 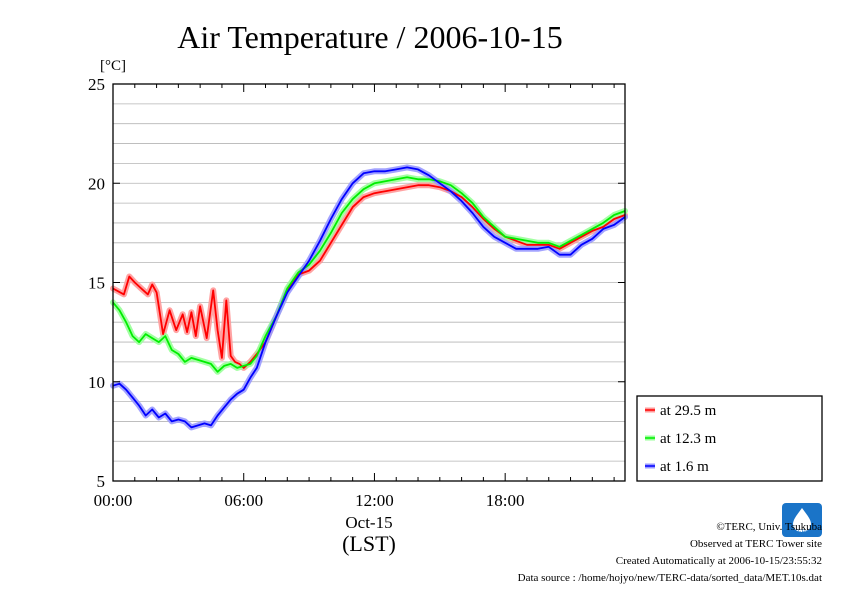 I want to click on logo-text: TERC, so click(x=802, y=533).